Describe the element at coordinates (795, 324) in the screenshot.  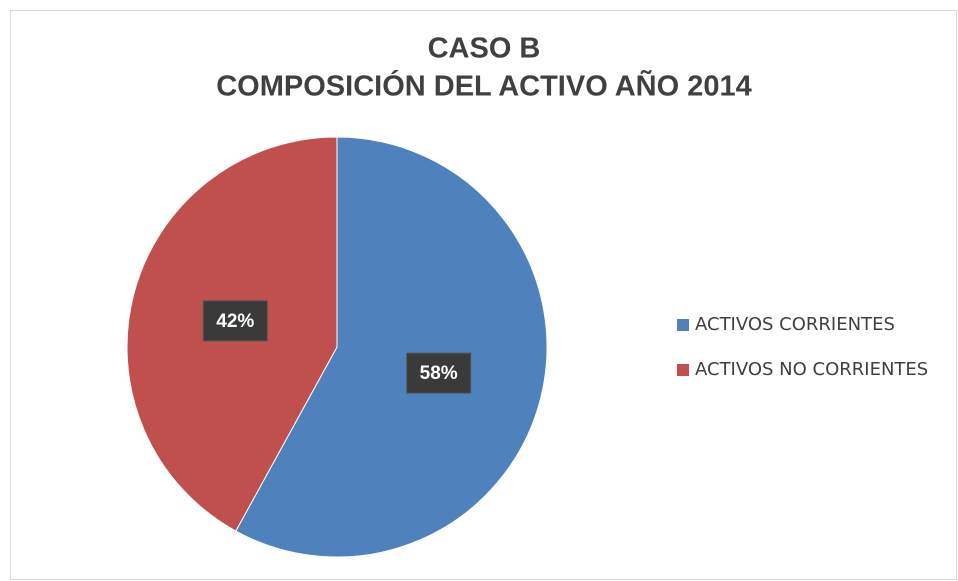
I see `legend-text: ACTIVOS CORRIENTES` at that location.